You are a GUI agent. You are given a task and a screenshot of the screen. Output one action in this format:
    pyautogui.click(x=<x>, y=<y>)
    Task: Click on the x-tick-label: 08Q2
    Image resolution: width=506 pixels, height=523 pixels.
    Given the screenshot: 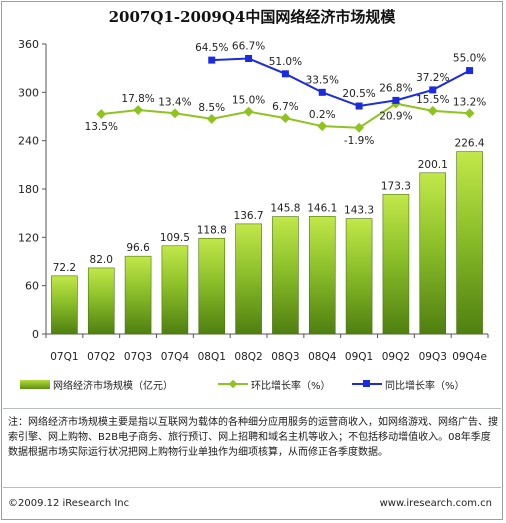 What is the action you would take?
    pyautogui.click(x=248, y=357)
    